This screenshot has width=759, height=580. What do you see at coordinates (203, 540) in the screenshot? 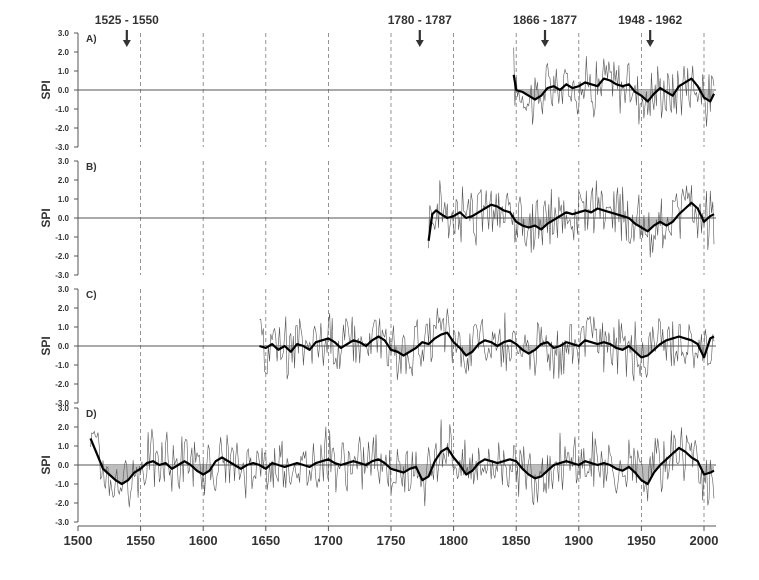
I see `x-tick-label-1600: 1600` at bounding box center [203, 540].